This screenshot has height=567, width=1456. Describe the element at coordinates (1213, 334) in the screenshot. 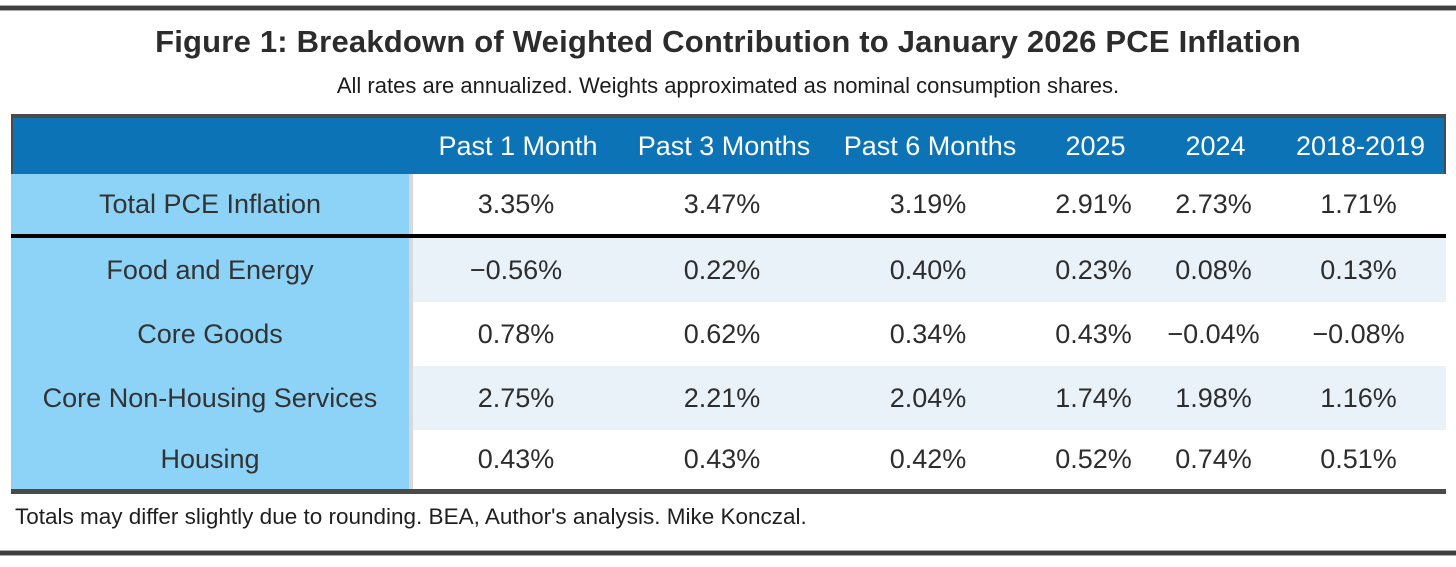

I see `value-cell: −0.04%` at that location.